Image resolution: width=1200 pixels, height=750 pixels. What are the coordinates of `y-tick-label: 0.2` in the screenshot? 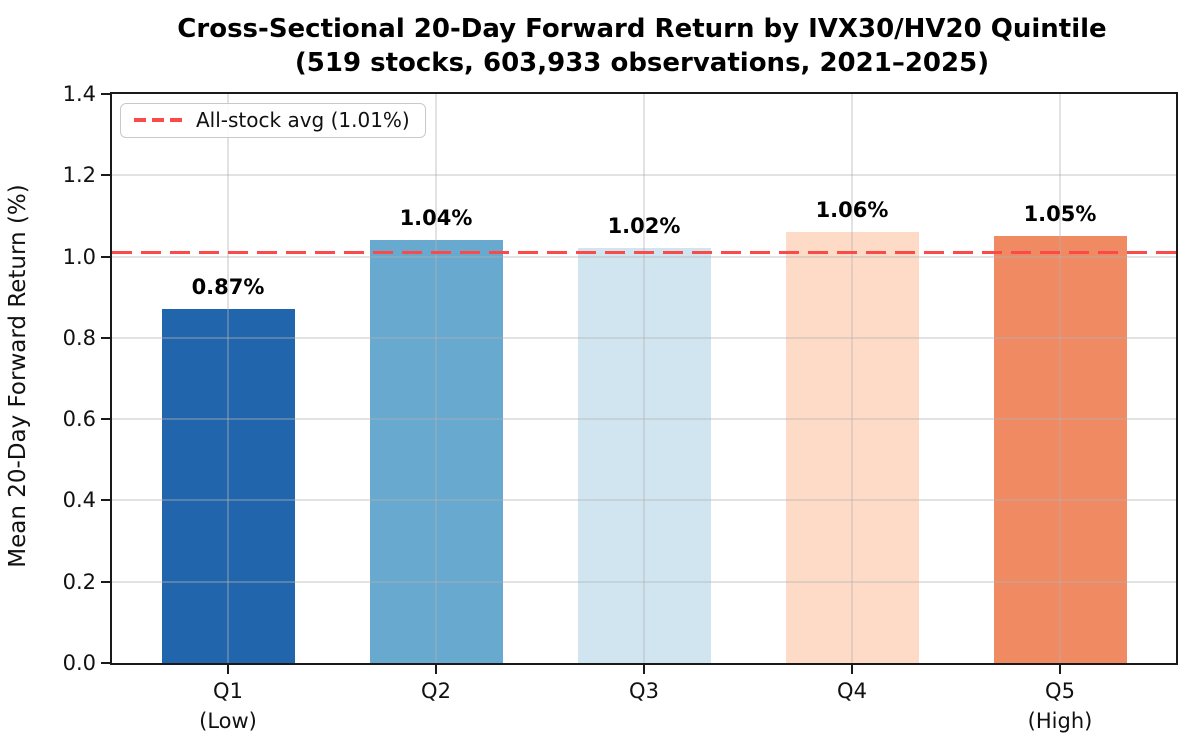 It's located at (79, 581).